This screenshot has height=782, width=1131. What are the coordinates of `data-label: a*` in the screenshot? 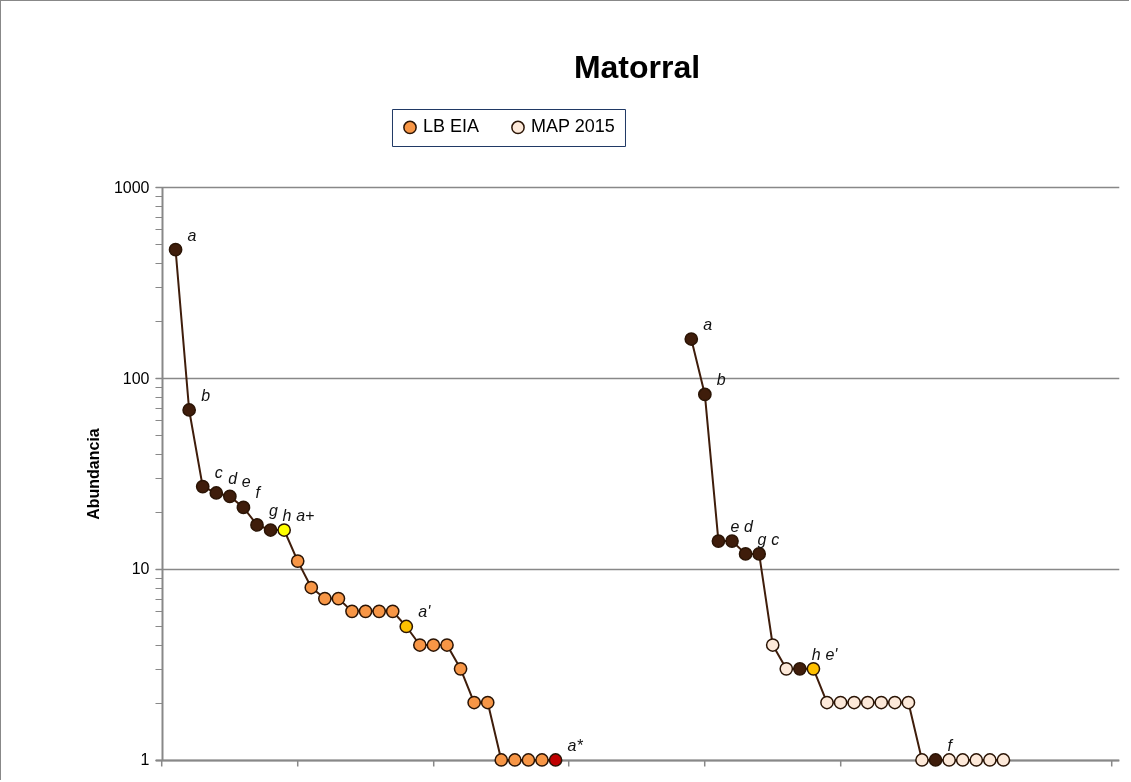 It's located at (575, 745).